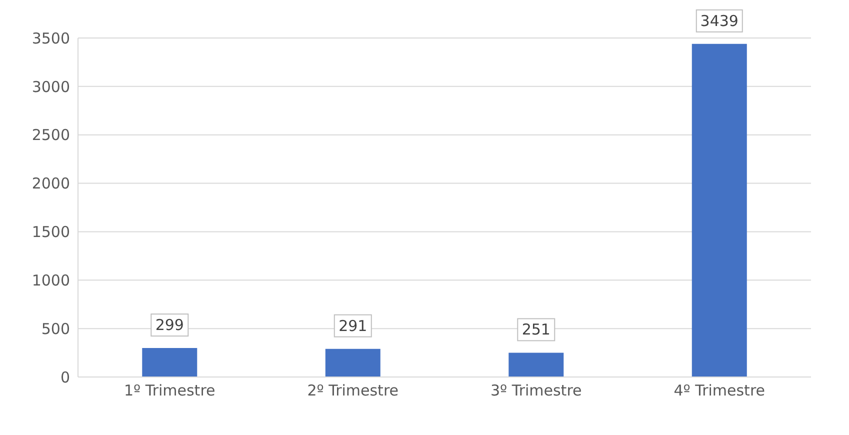 The image size is (849, 435). I want to click on data-label: 251, so click(536, 329).